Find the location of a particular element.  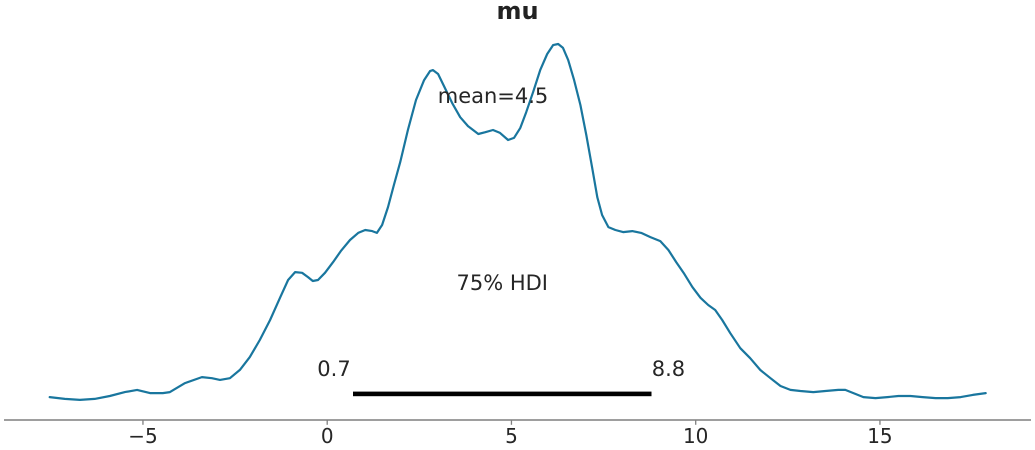

plot-title: mu is located at coordinates (517, 12).